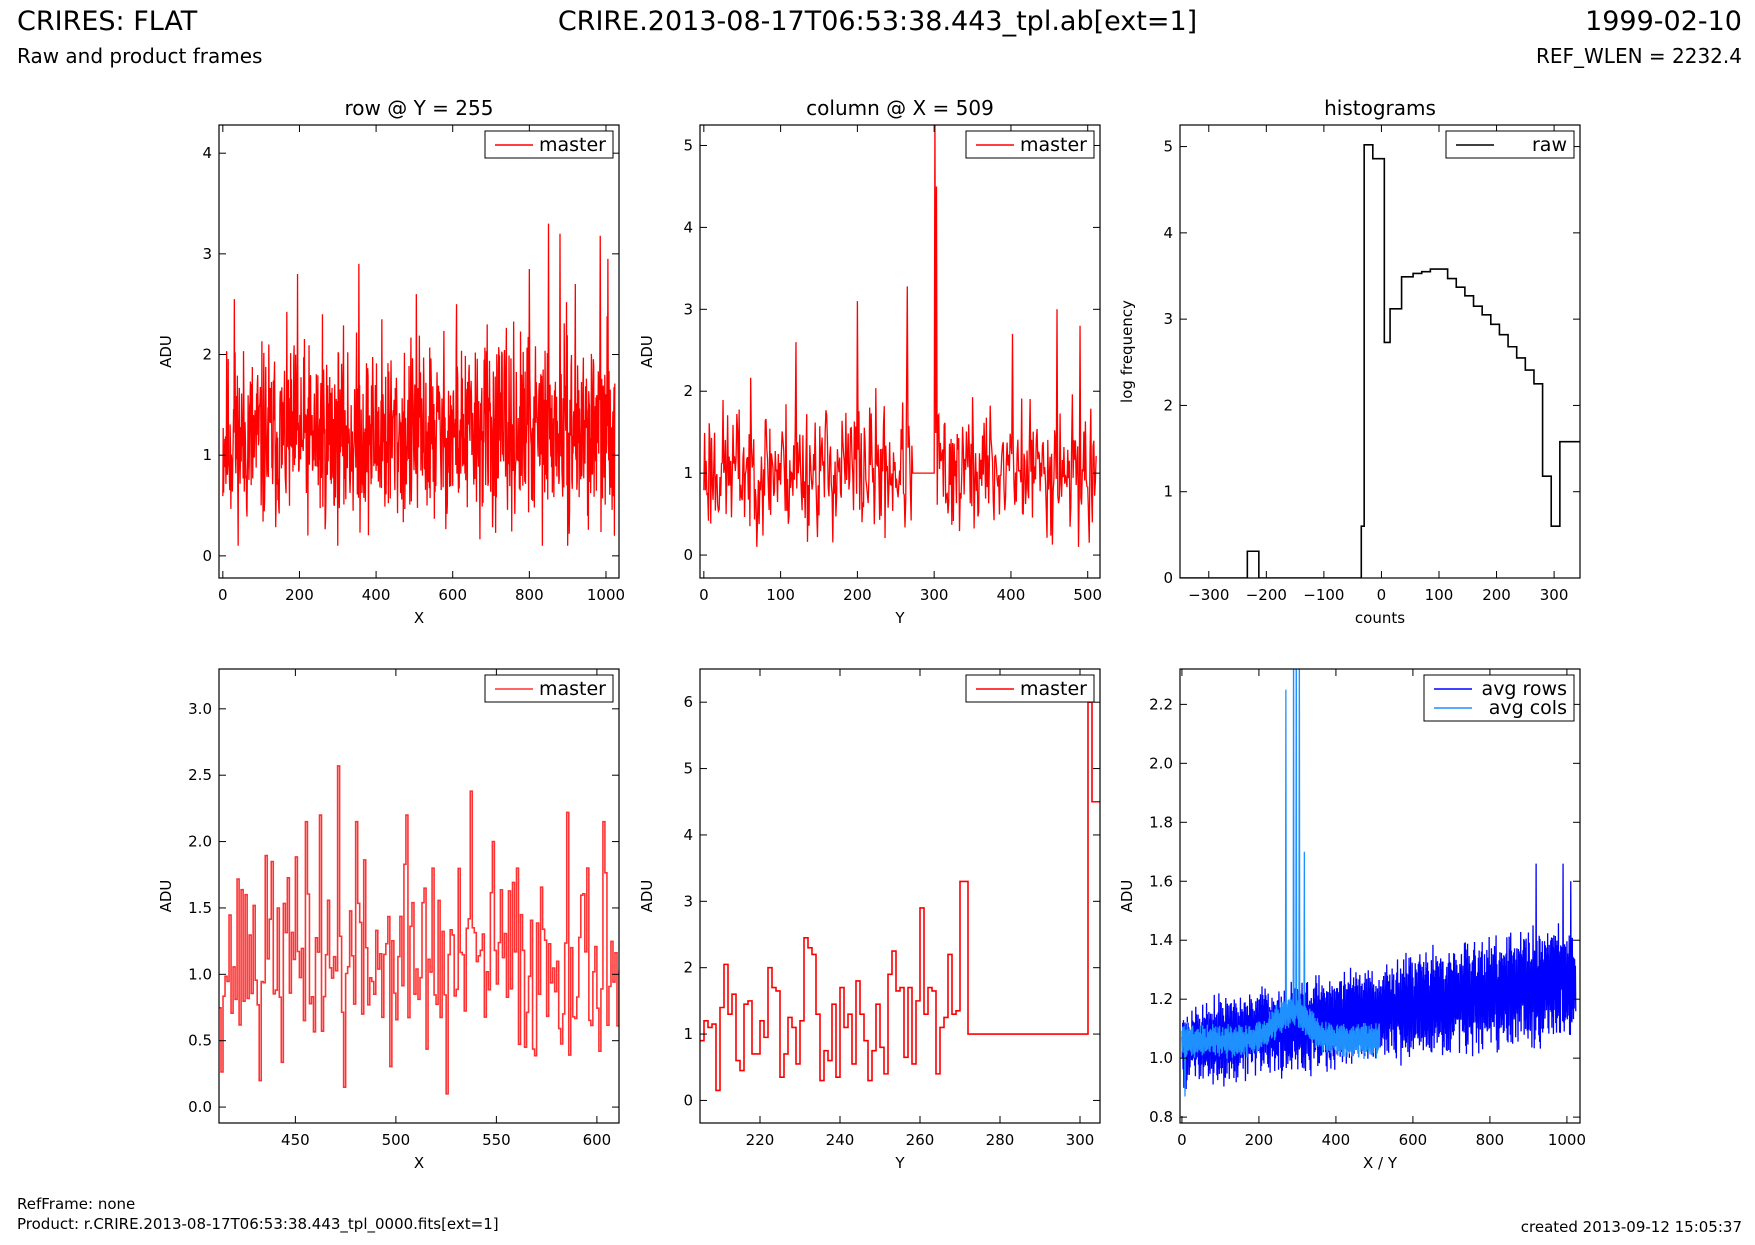 This screenshot has width=1755, height=1245. I want to click on observation-date: 1999-02-10, so click(1663, 21).